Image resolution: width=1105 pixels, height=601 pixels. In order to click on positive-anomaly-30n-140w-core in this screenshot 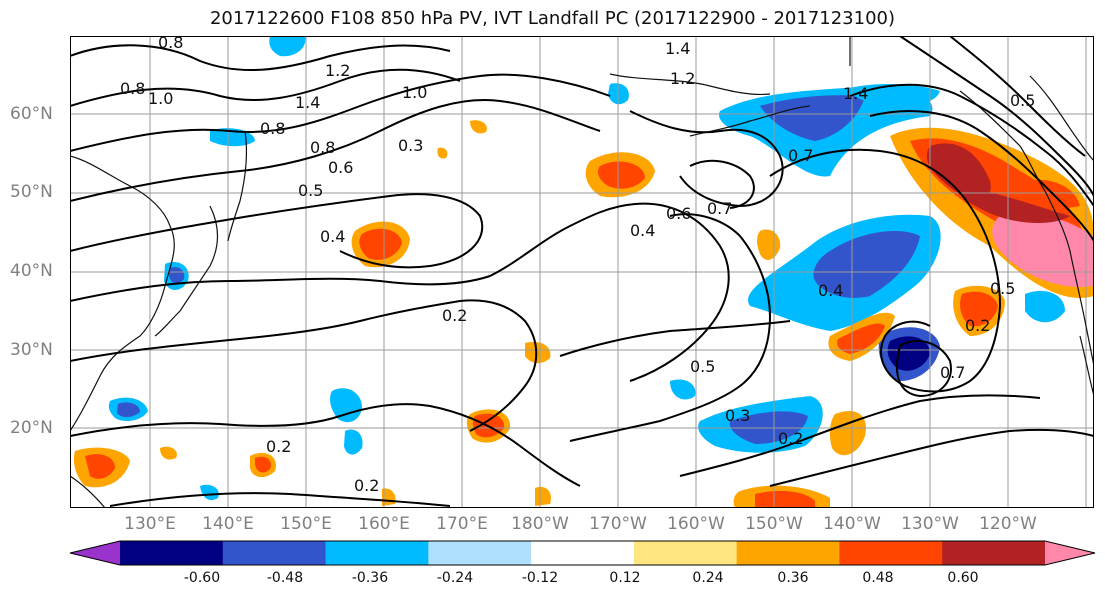, I will do `click(861, 338)`.